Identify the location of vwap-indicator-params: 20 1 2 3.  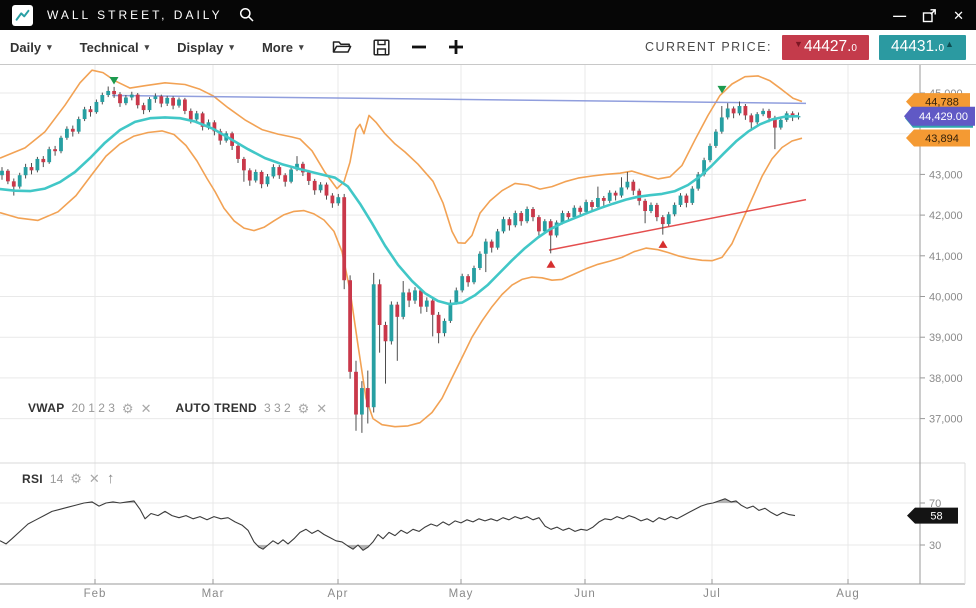
(93, 408).